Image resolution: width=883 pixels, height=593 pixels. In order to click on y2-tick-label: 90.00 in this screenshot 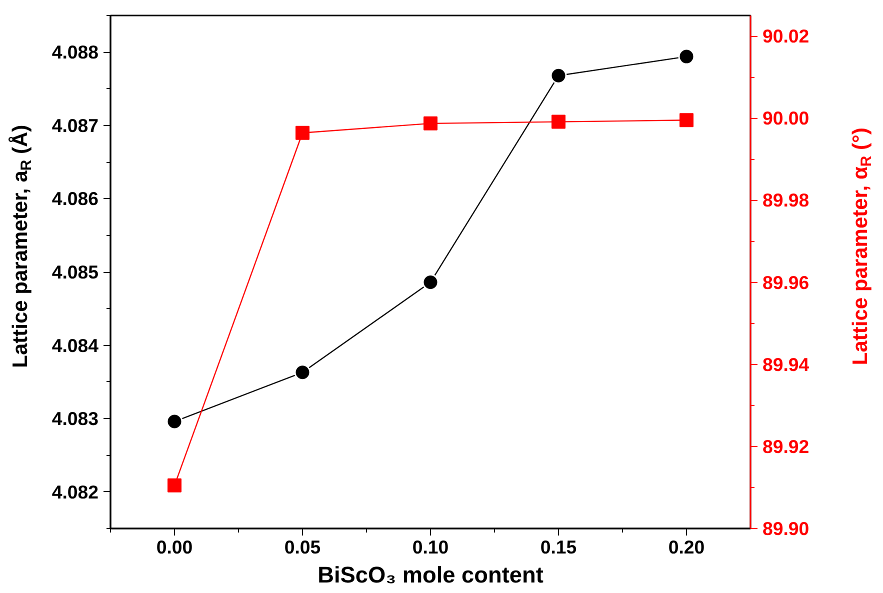, I will do `click(786, 118)`.